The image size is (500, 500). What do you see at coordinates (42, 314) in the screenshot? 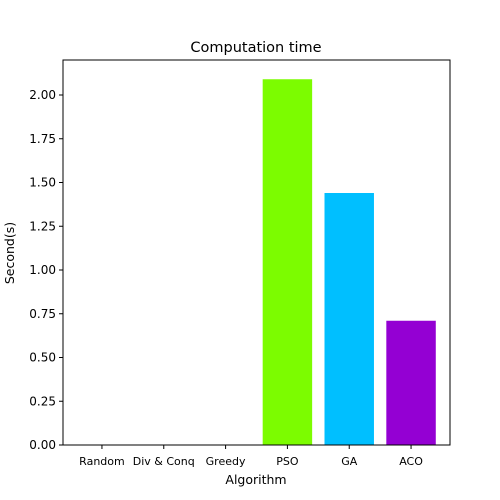
I see `y-tick-label: 0.75` at bounding box center [42, 314].